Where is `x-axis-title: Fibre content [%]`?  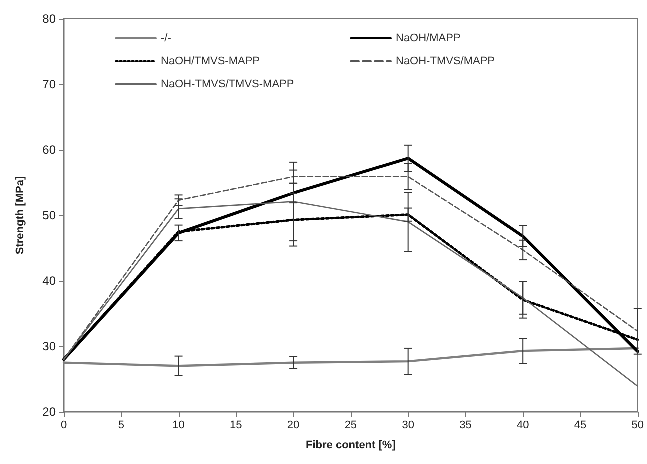
x-axis-title: Fibre content [%] is located at coordinates (351, 446).